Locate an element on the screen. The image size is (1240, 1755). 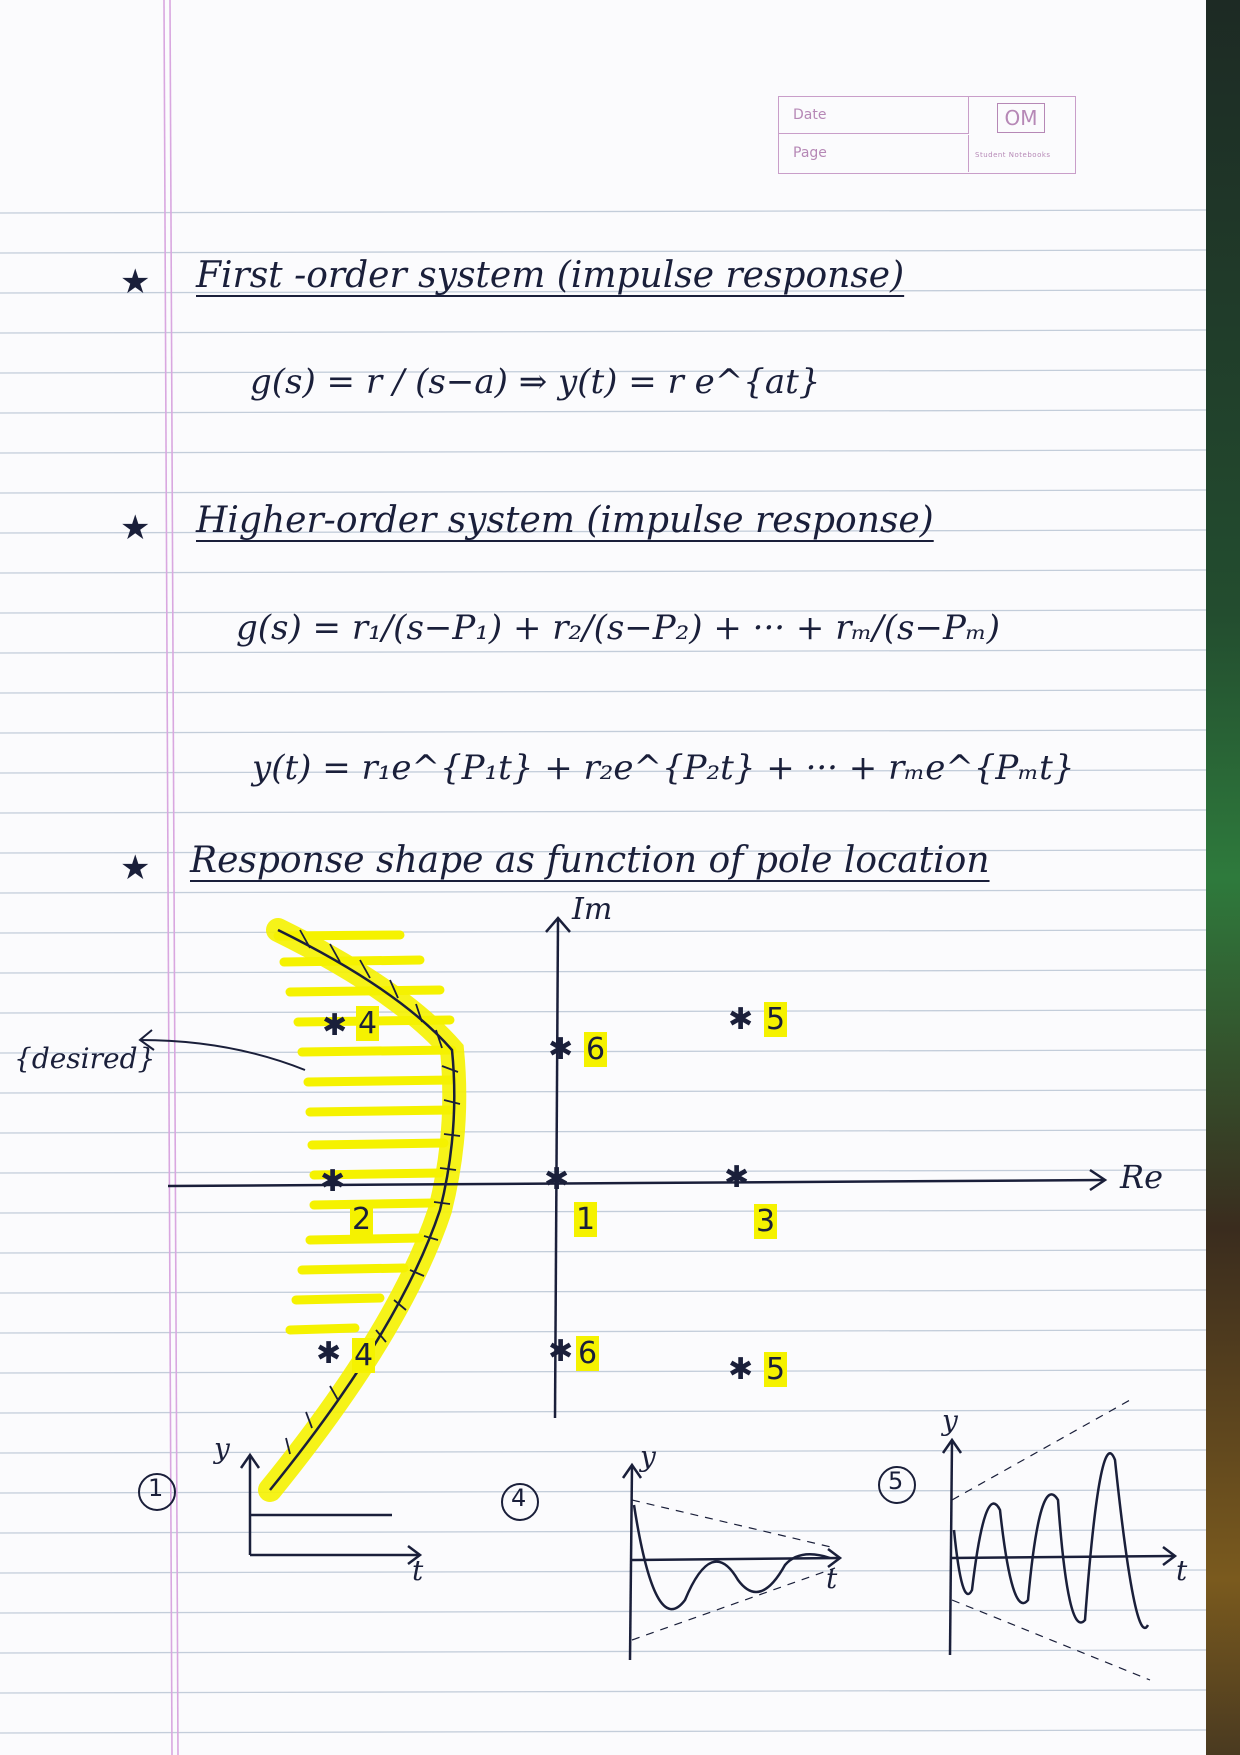
desired-region-highlight is located at coordinates (365, 1132).